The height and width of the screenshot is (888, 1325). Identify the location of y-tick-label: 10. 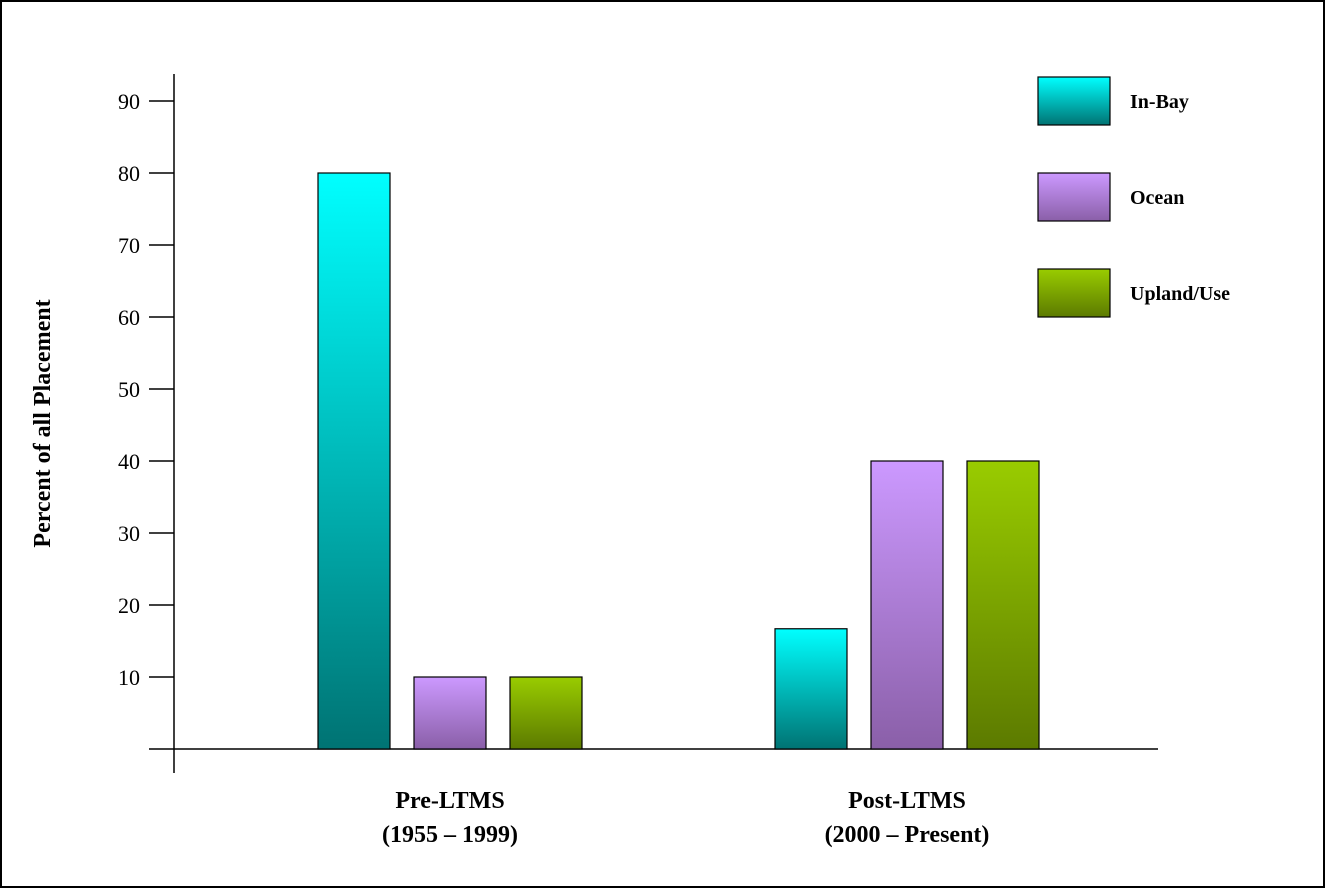
(129, 677).